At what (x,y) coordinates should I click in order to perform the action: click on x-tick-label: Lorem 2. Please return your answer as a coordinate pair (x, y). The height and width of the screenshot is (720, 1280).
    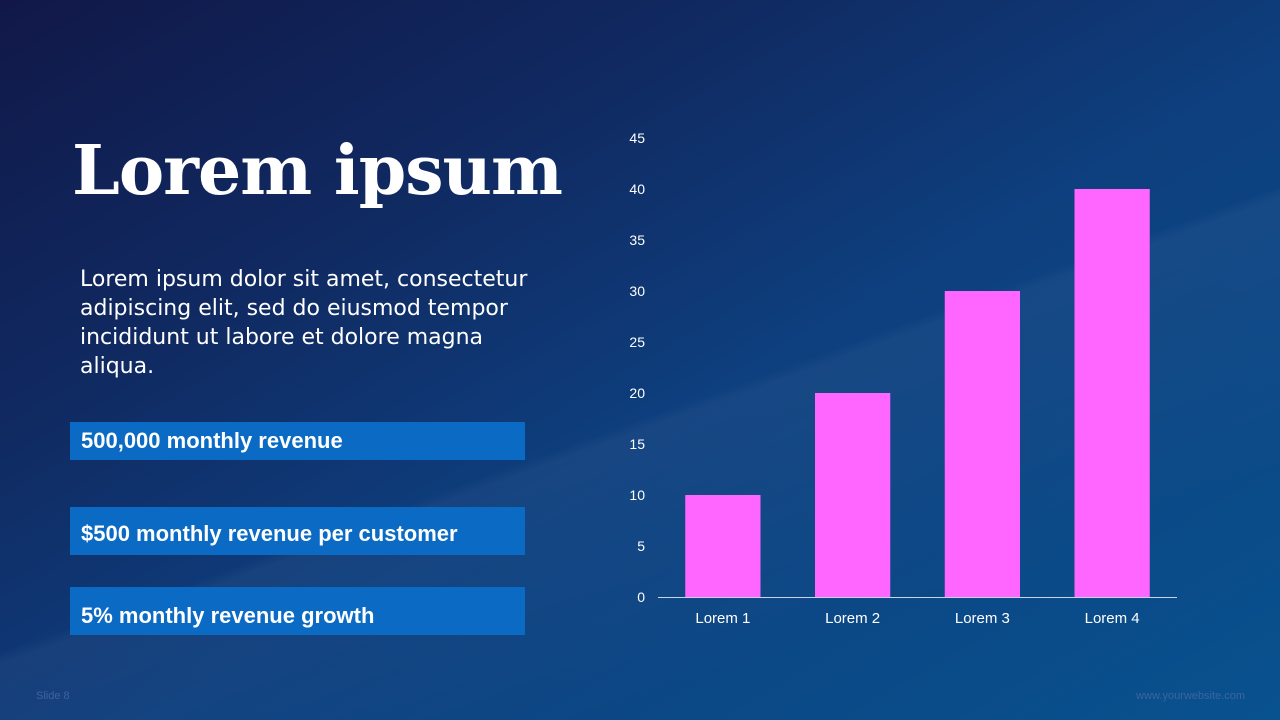
    Looking at the image, I should click on (852, 618).